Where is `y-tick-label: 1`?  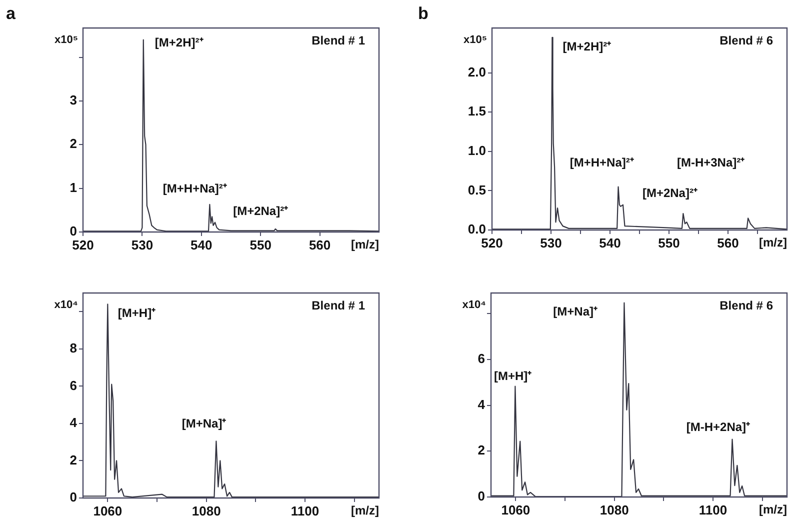
y-tick-label: 1 is located at coordinates (73, 187).